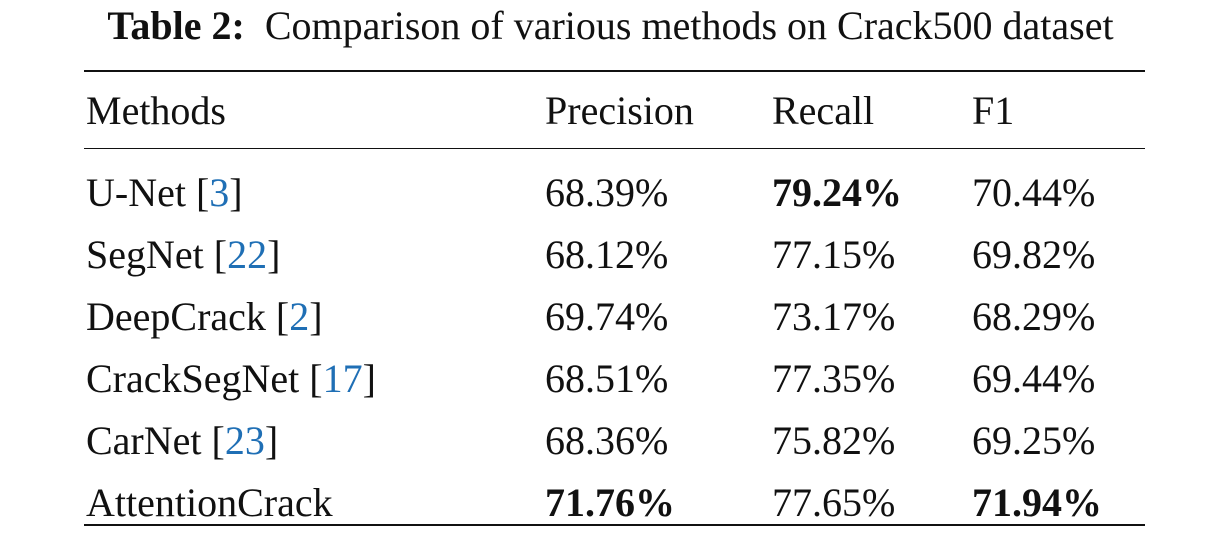 Image resolution: width=1221 pixels, height=534 pixels. What do you see at coordinates (834, 440) in the screenshot?
I see `recall-cell: 75.82%` at bounding box center [834, 440].